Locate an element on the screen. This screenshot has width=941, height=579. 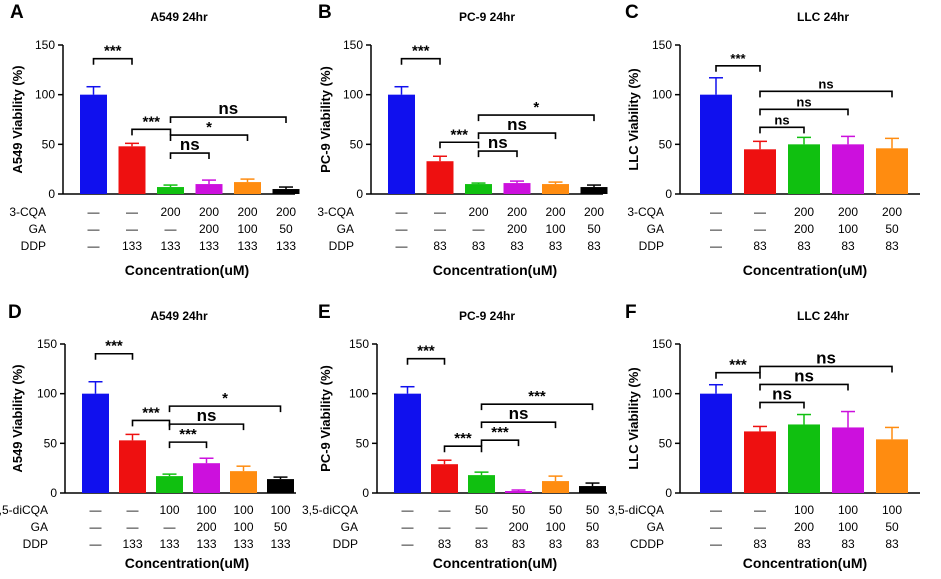
condition-label: CDDP is located at coordinates (647, 544).